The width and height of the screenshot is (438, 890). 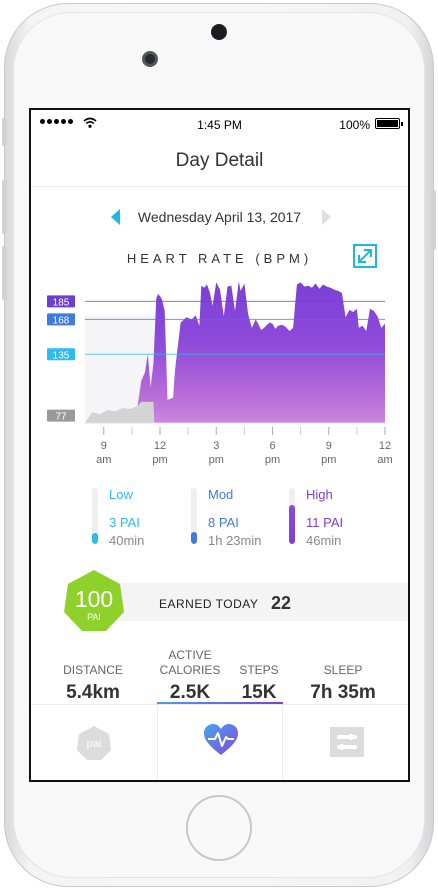 I want to click on stat-distance-label: DISTANCE, so click(x=93, y=670).